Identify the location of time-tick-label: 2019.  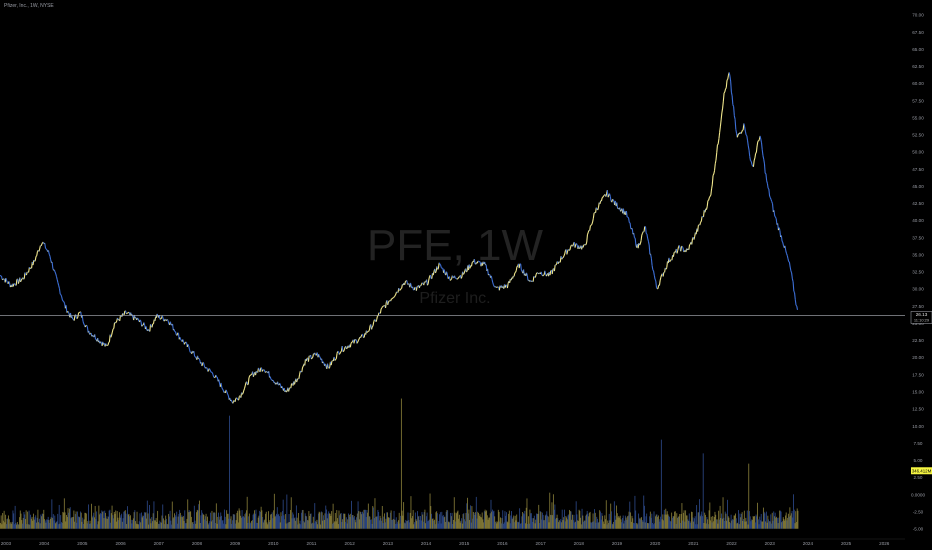
(617, 543).